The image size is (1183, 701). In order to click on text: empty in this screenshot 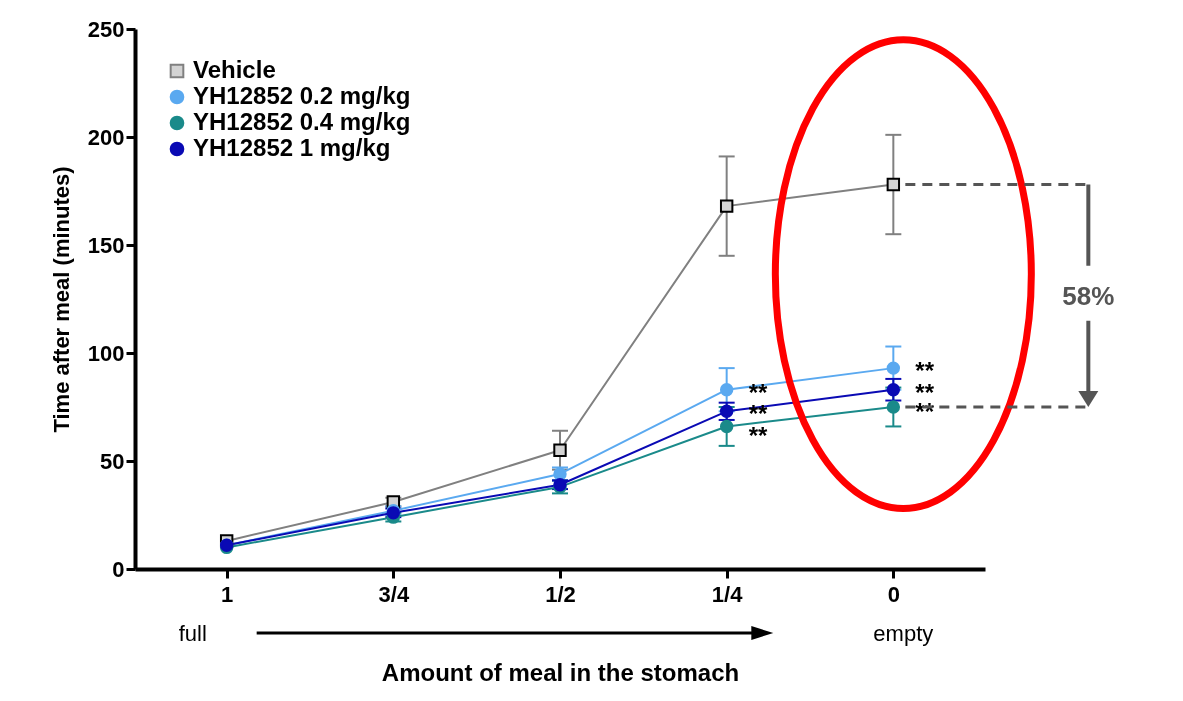, I will do `click(903, 633)`.